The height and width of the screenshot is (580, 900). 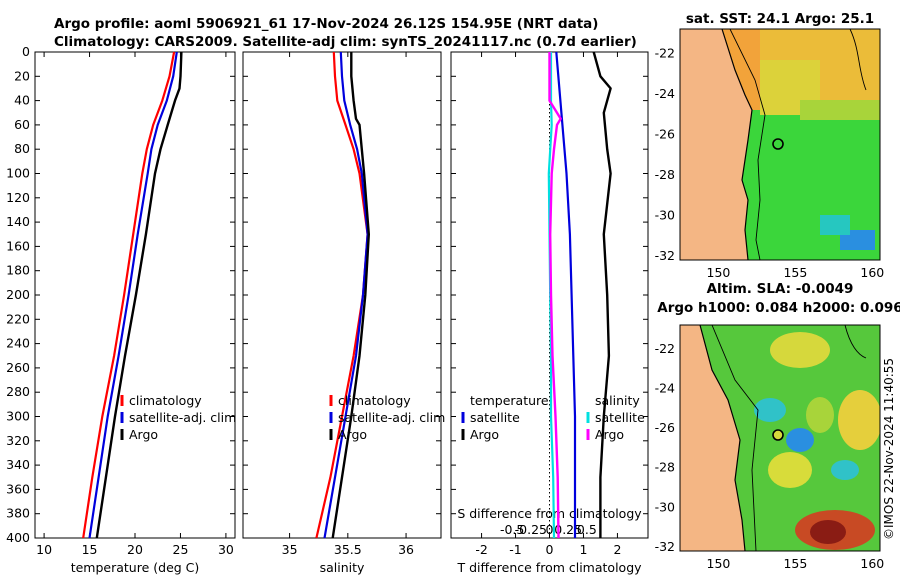 I want to click on sla-map-subtitle: Argo h1000: 0.084 h2000: 0.096, so click(x=778, y=308).